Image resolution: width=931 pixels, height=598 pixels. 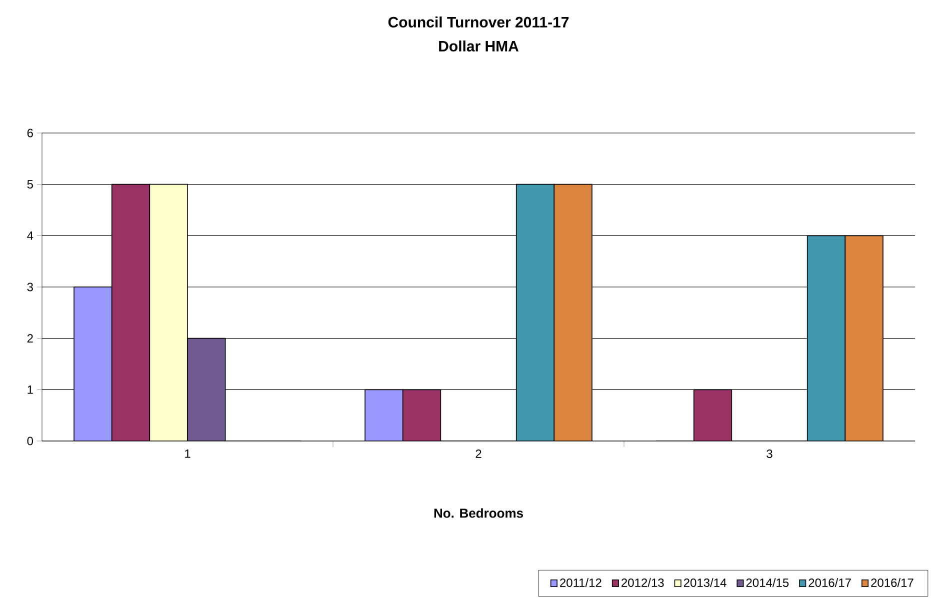 I want to click on y-tick-label: 6, so click(x=30, y=133).